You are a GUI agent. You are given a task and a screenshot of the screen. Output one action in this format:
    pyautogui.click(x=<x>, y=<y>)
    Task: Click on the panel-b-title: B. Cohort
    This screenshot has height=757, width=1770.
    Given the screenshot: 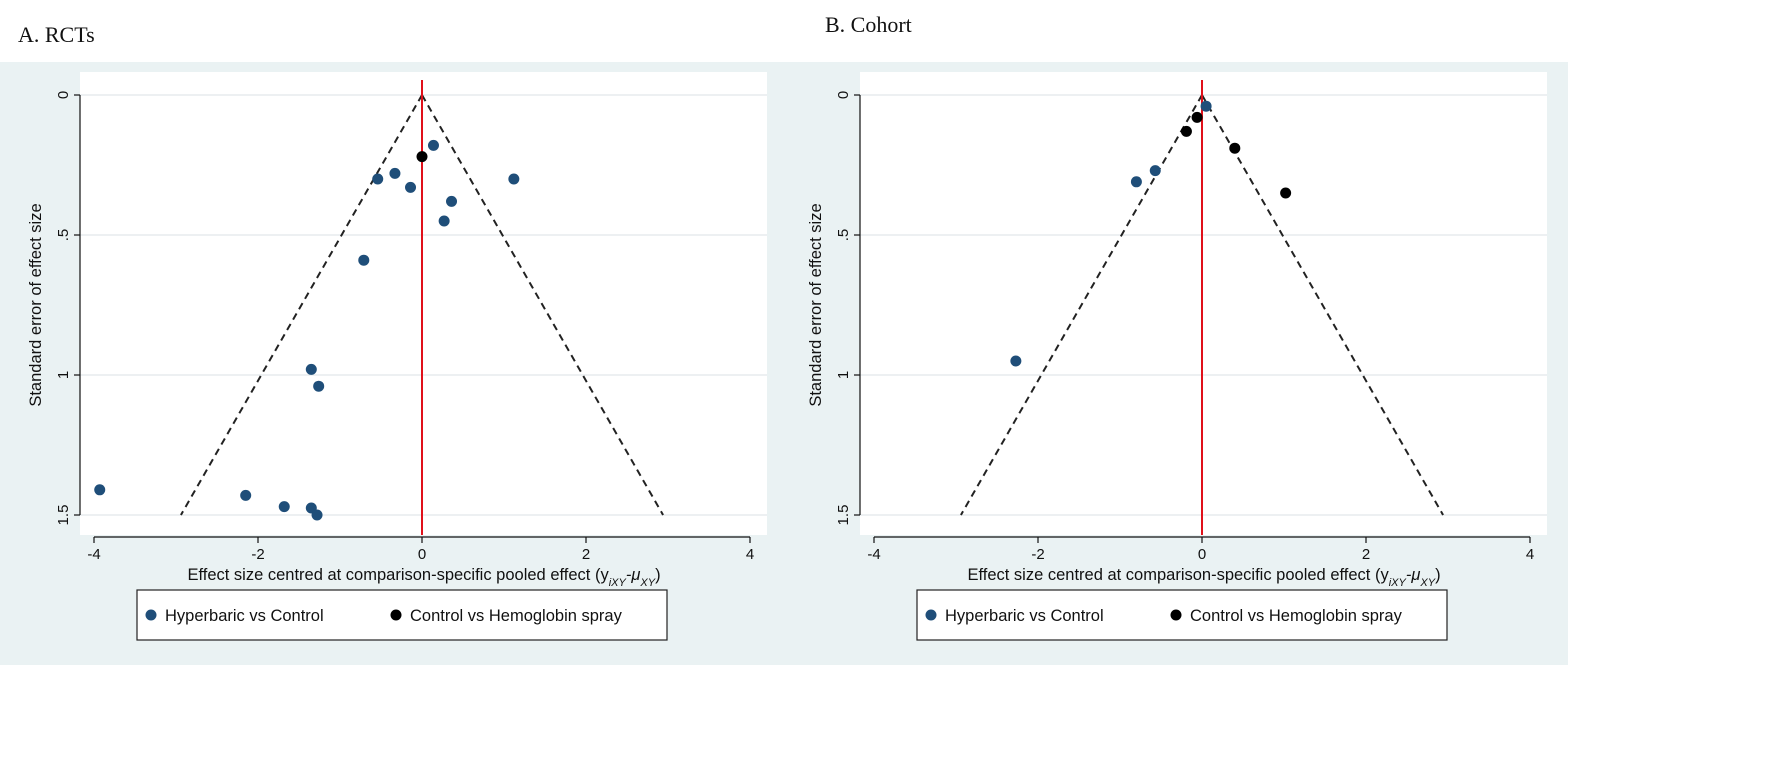 What is the action you would take?
    pyautogui.click(x=868, y=24)
    